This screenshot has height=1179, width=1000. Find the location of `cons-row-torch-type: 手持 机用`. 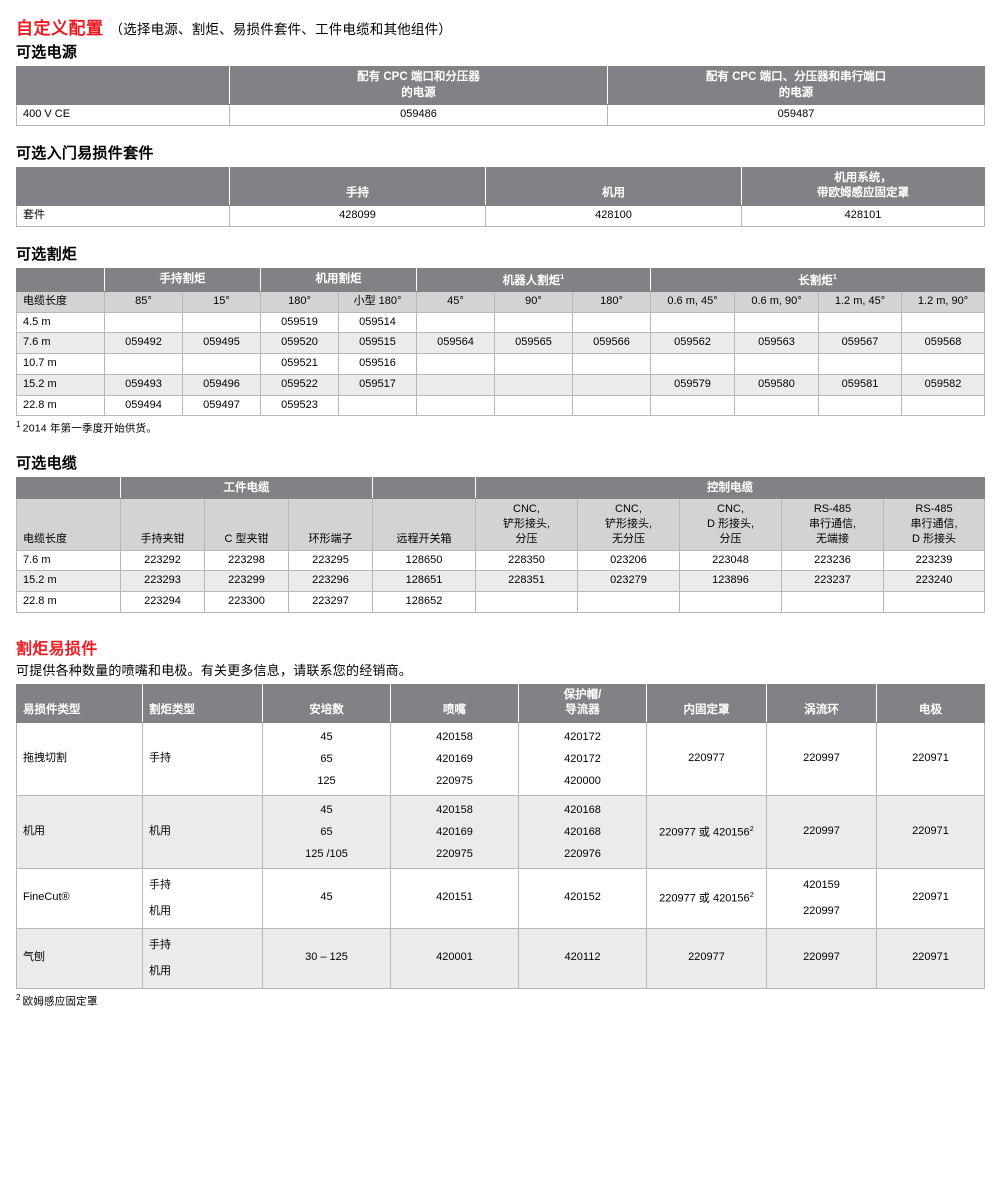

cons-row-torch-type: 手持 机用 is located at coordinates (202, 958).